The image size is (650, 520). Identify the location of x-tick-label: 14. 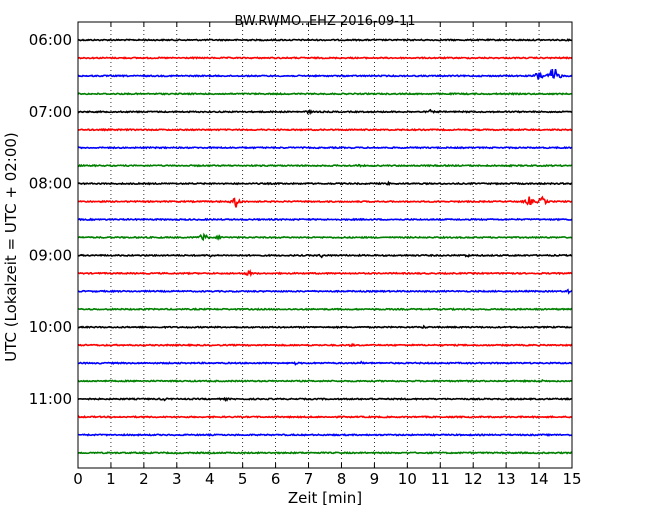
(539, 479).